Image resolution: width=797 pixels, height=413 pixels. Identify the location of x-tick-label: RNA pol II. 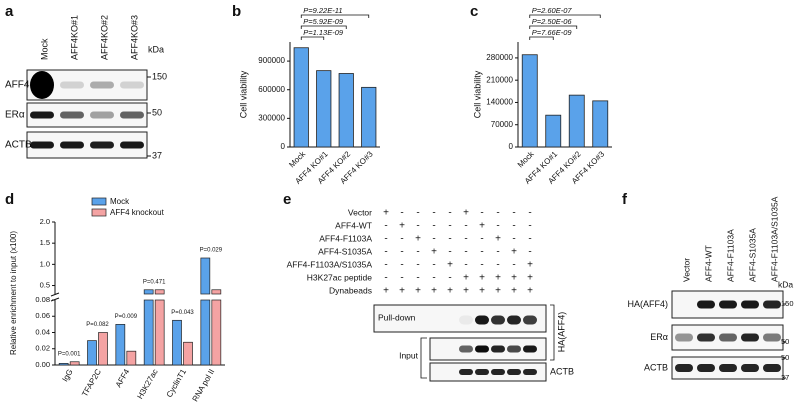
(204, 386).